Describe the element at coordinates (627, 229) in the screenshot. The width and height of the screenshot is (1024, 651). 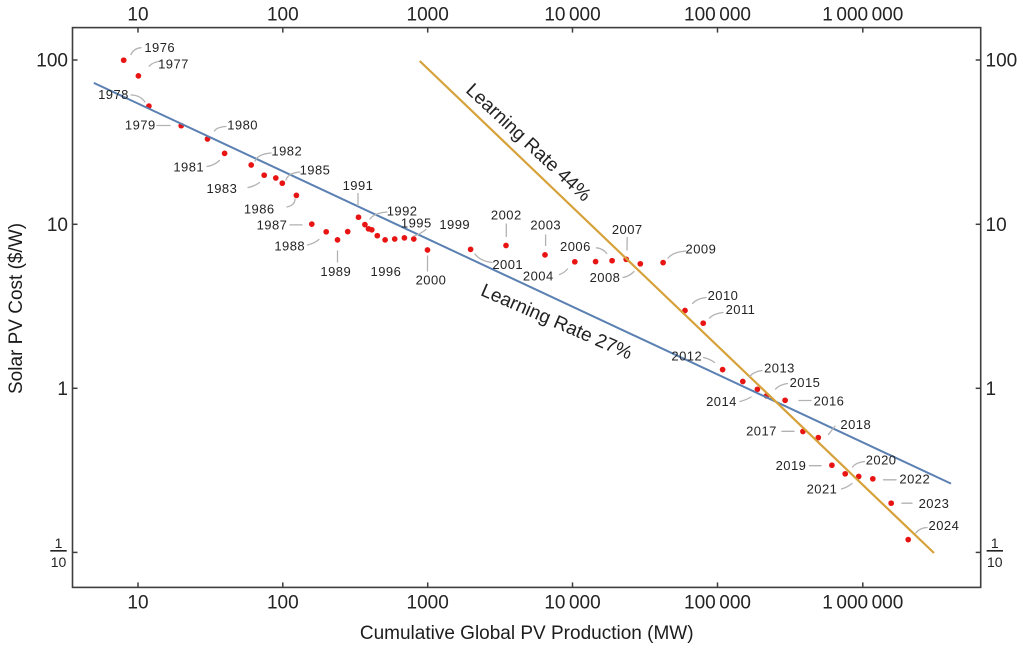
I see `svg-text: 2007` at that location.